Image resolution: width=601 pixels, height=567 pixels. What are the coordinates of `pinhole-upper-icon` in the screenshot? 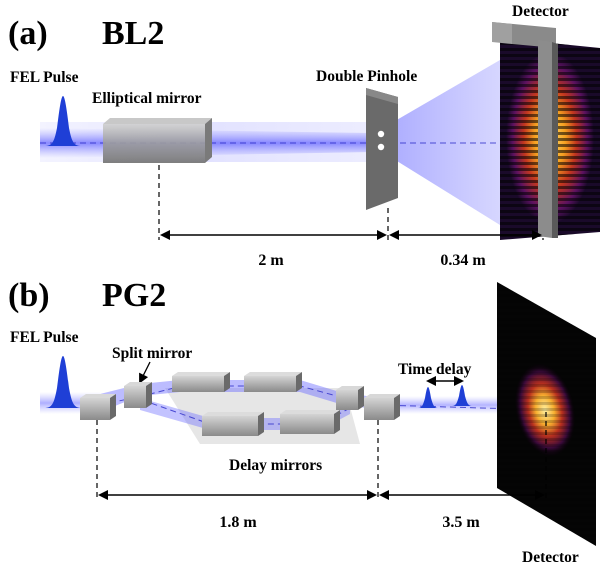 It's located at (381, 134).